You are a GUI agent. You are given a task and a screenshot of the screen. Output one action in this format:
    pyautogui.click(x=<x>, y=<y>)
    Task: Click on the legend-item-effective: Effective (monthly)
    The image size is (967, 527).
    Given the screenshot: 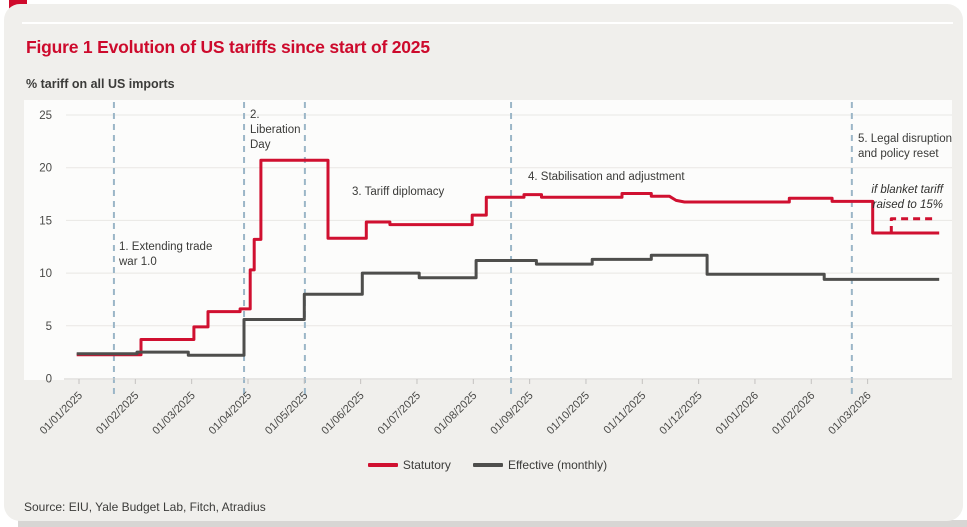 What is the action you would take?
    pyautogui.click(x=540, y=465)
    